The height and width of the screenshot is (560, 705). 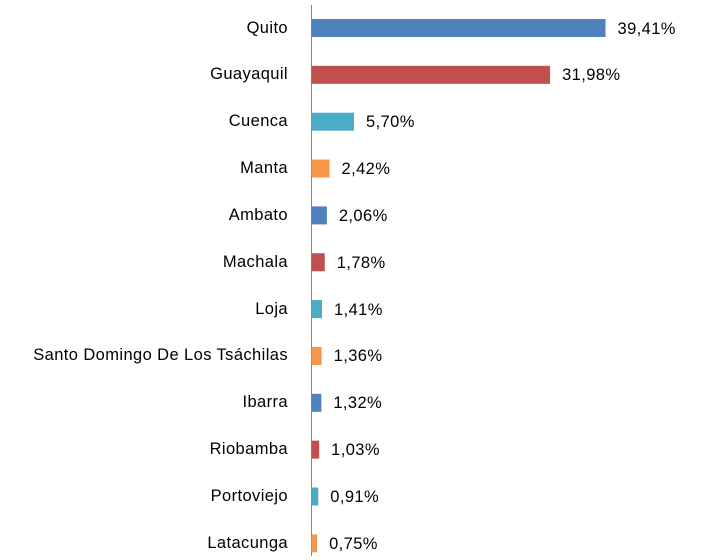 What do you see at coordinates (358, 356) in the screenshot?
I see `value-label: 1,36%` at bounding box center [358, 356].